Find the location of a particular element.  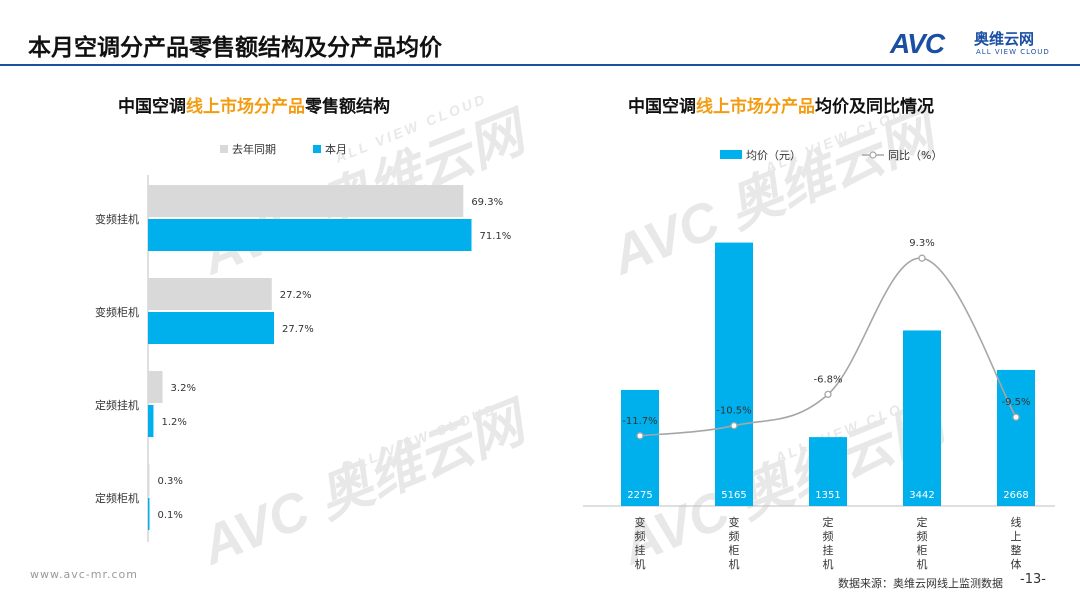

category-label-定频柜机-0: 定 is located at coordinates (922, 522).